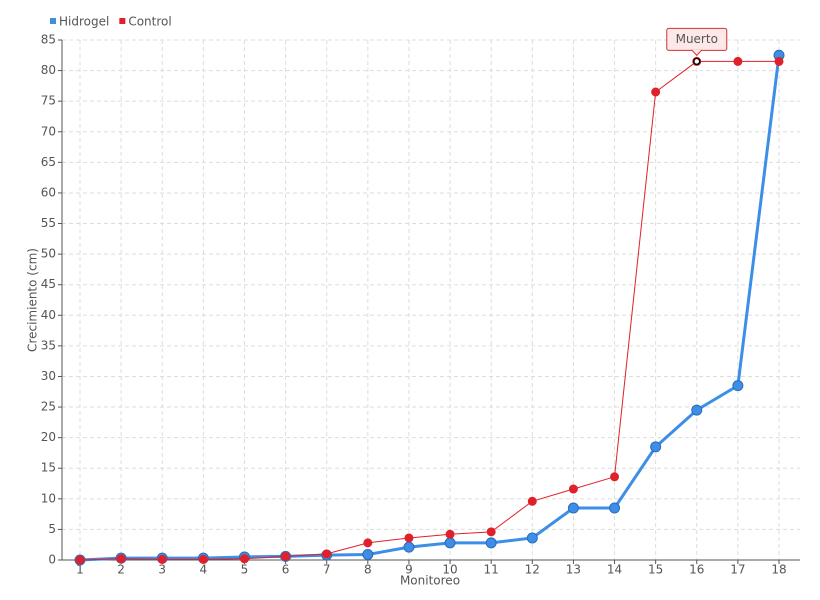  I want to click on x-tick-label: 6, so click(286, 570).